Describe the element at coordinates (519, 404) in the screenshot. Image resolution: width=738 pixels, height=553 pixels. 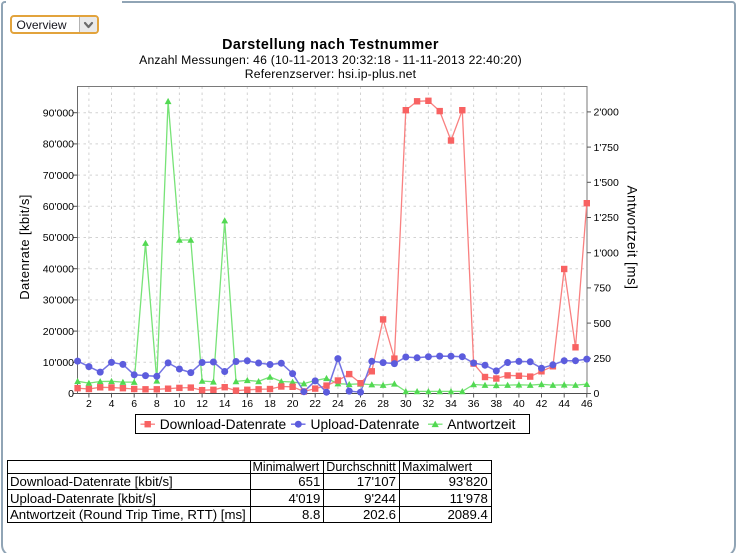
I see `svg-text: 40` at that location.